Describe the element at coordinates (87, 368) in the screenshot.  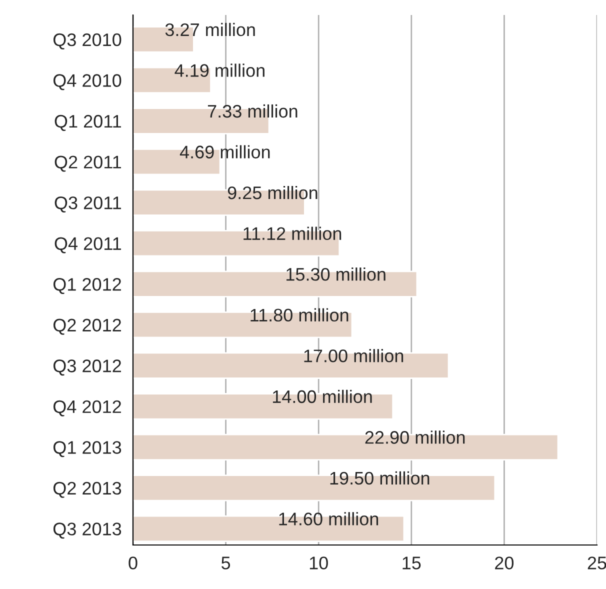
I see `y-tick-label: Q3 2012` at that location.